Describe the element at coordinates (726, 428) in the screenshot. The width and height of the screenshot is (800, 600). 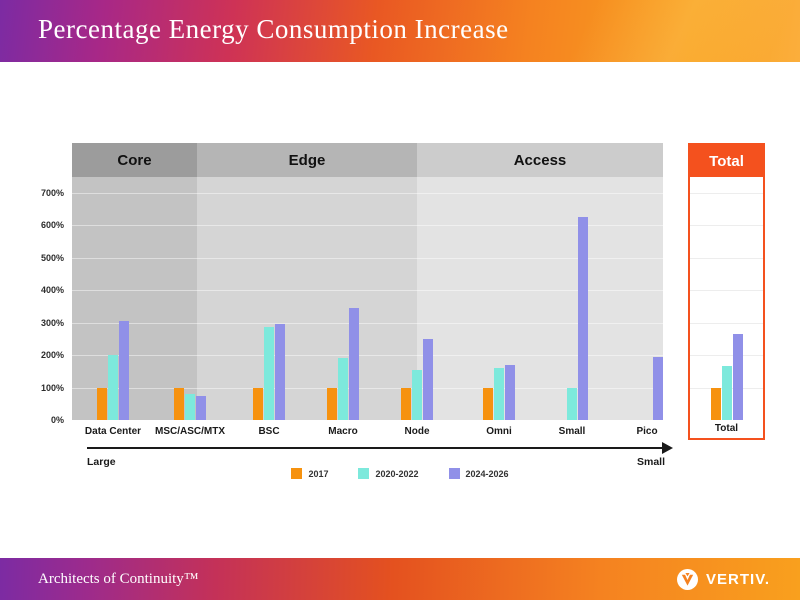
I see `total-category-label: Total` at that location.